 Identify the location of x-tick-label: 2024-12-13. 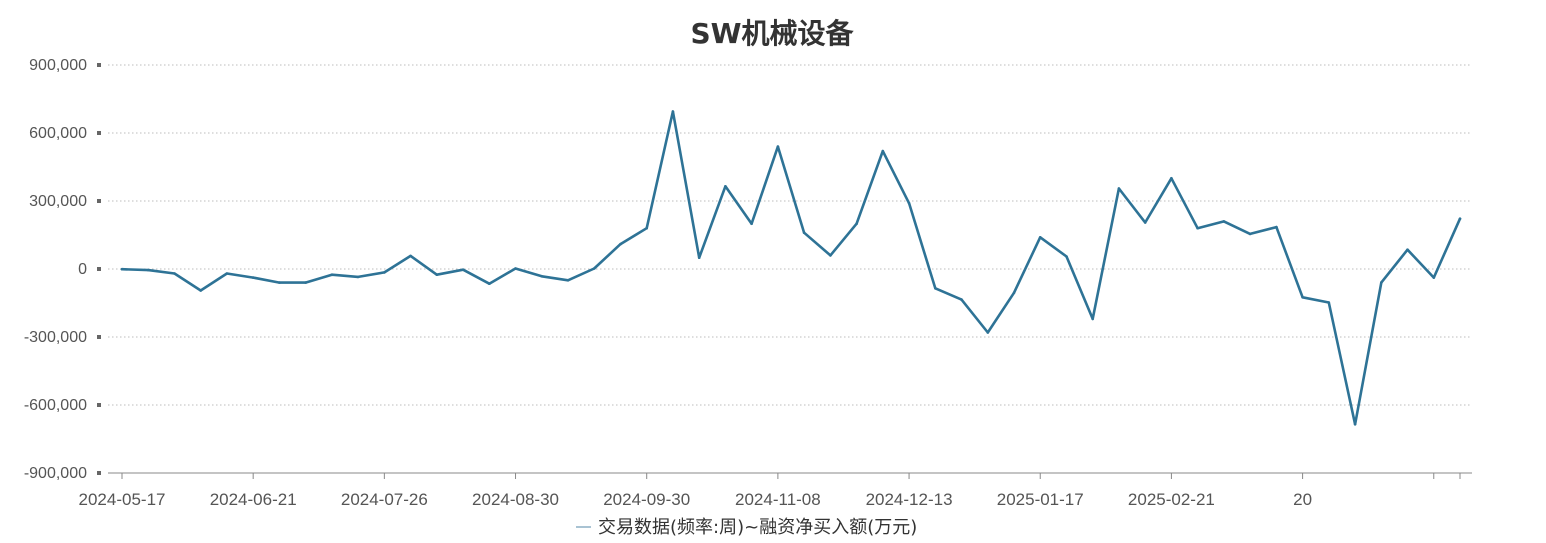
(909, 499).